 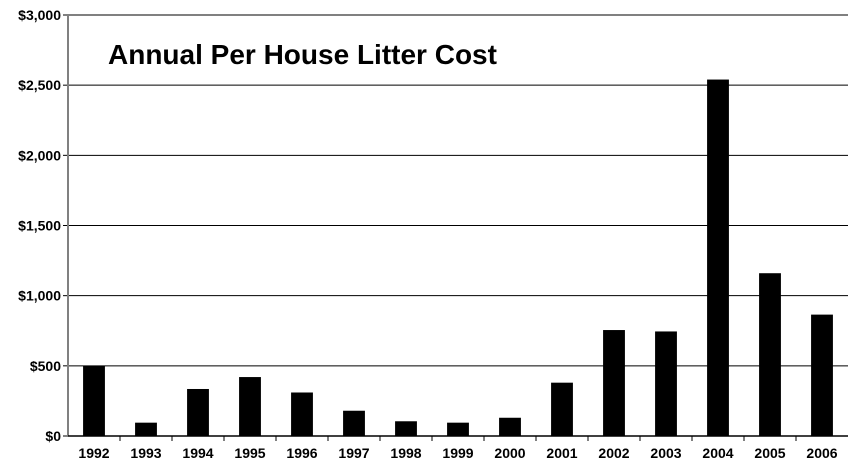 What do you see at coordinates (250, 406) in the screenshot?
I see `bar-1995` at bounding box center [250, 406].